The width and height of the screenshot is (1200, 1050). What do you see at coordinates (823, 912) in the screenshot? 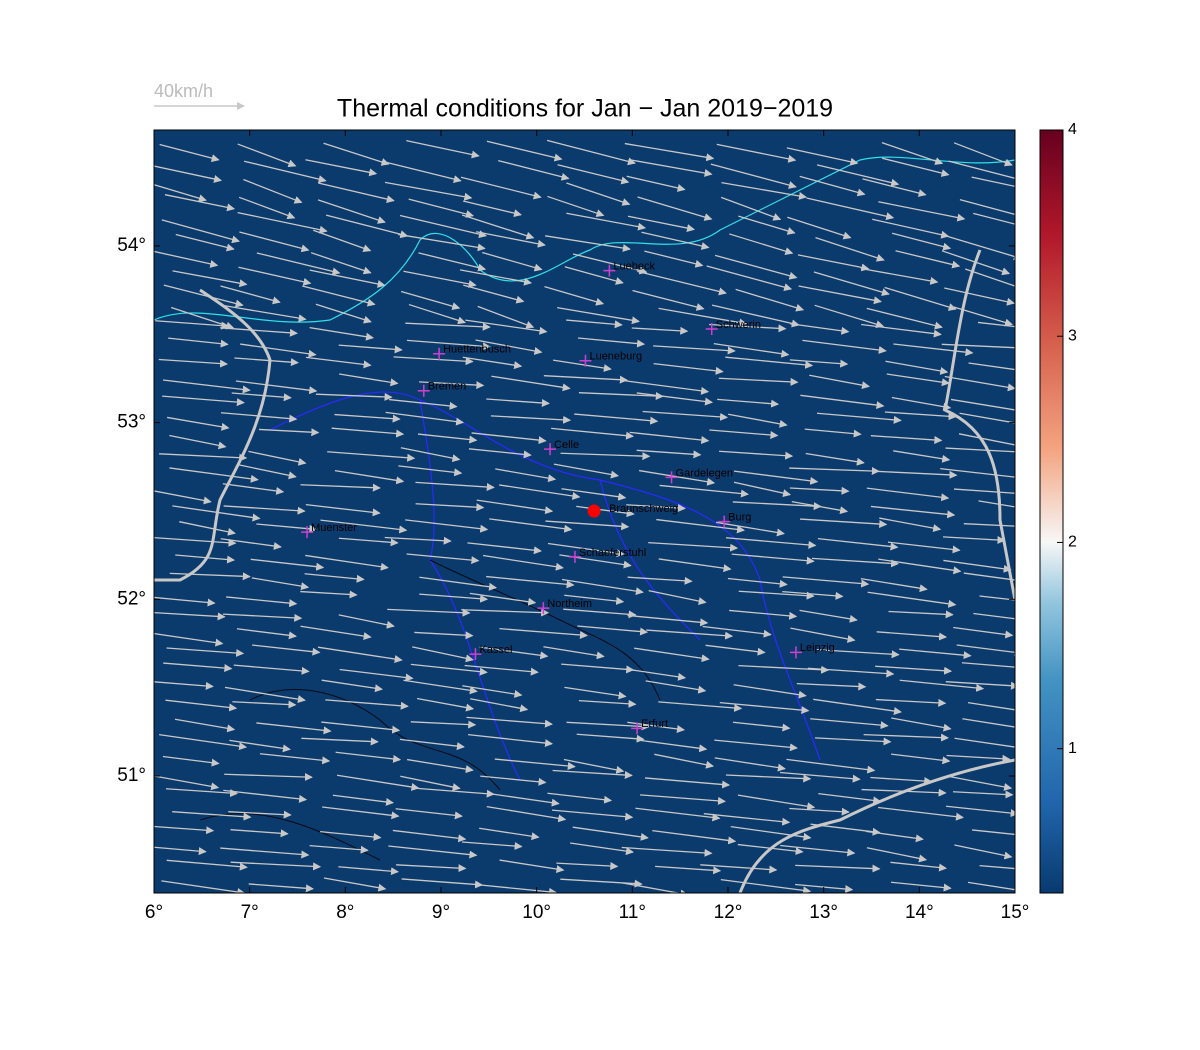
I see `x-tick-label: 13°` at bounding box center [823, 912].